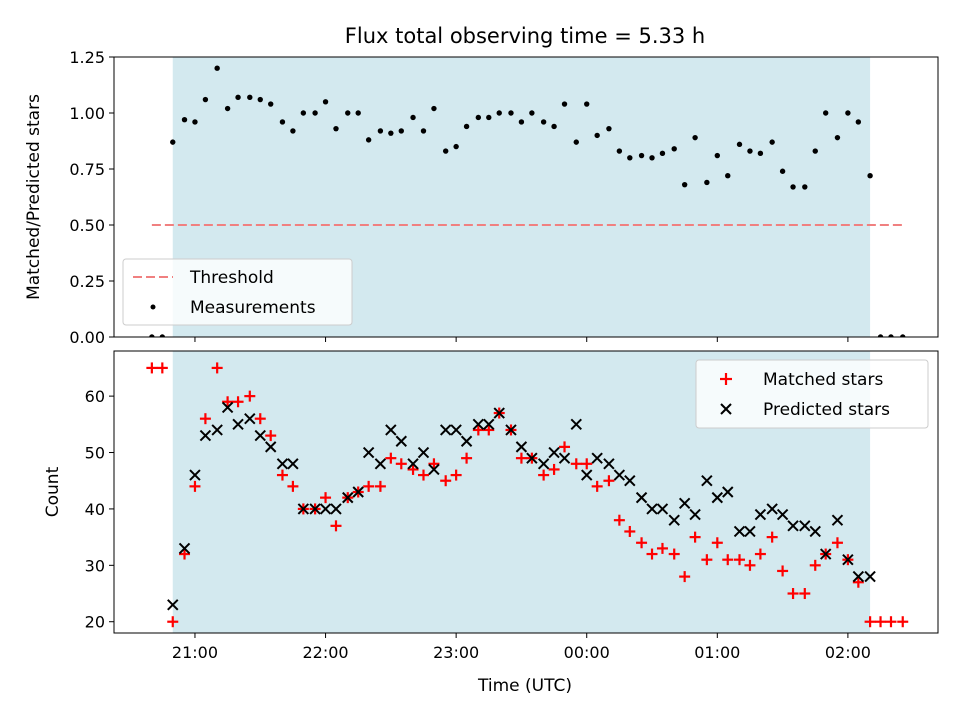 This screenshot has height=720, width=960. Describe the element at coordinates (823, 380) in the screenshot. I see `legend-matched-label: Matched stars` at that location.